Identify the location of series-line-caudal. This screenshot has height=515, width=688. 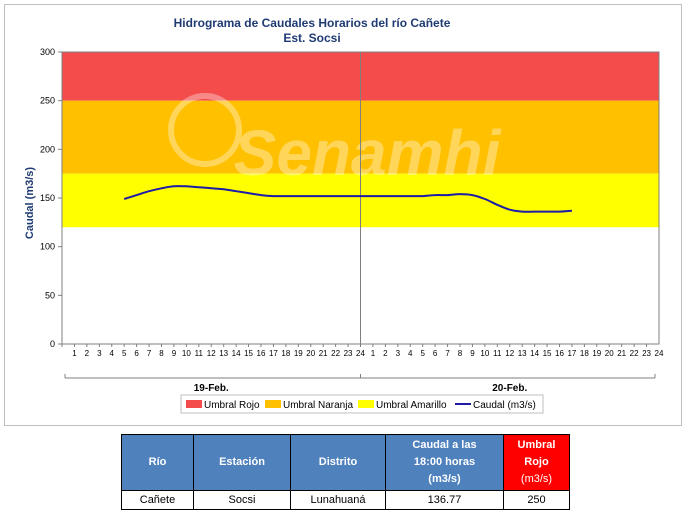
(347, 199).